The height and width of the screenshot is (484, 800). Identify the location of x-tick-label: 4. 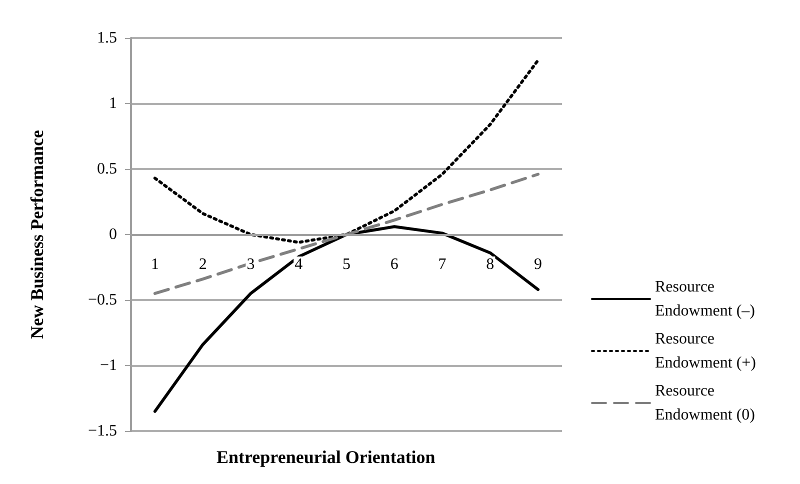
(298, 264).